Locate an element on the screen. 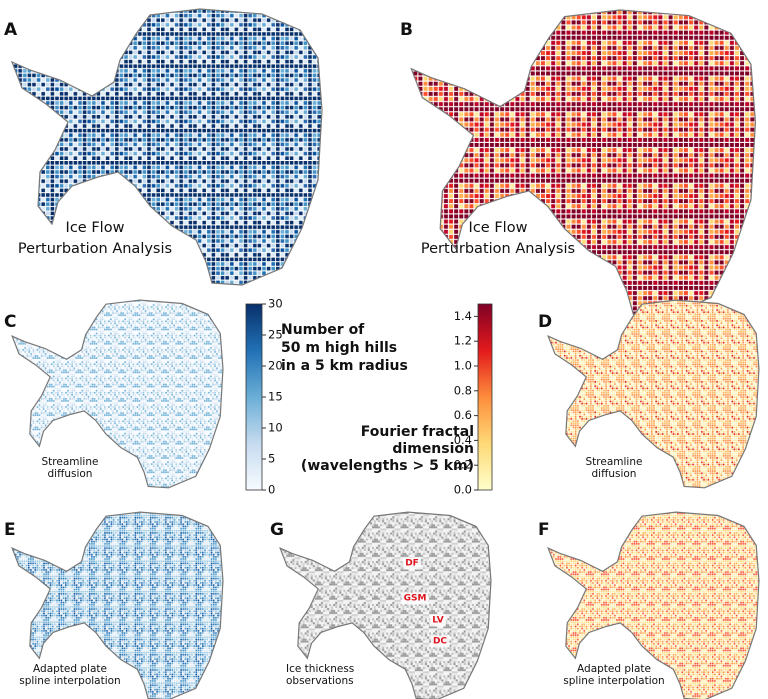 This screenshot has height=699, width=768. tick-label: 20 is located at coordinates (275, 366).